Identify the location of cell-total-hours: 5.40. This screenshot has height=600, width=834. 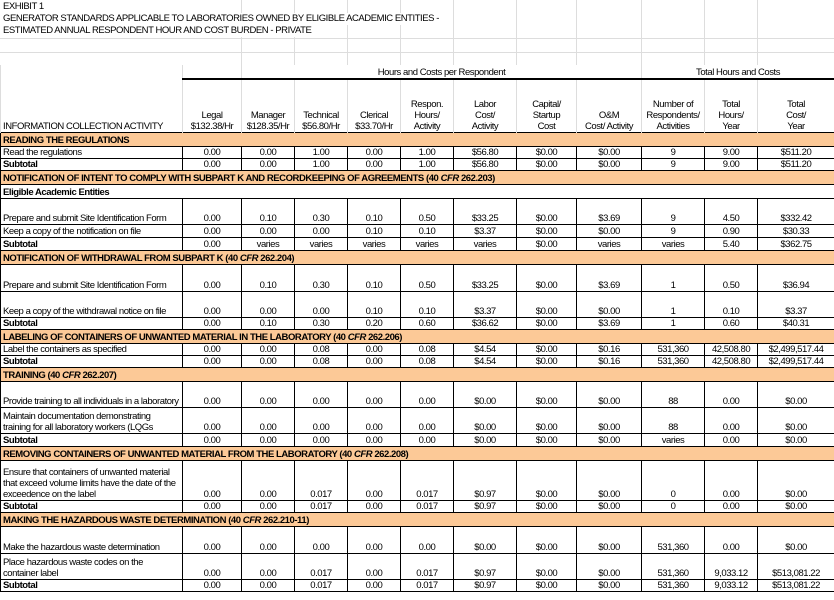
(731, 244).